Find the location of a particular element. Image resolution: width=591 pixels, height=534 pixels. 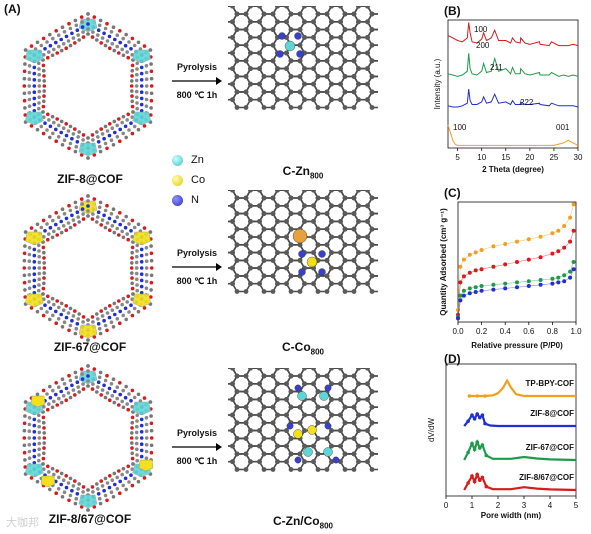

legend-item-n: N is located at coordinates (188, 200).